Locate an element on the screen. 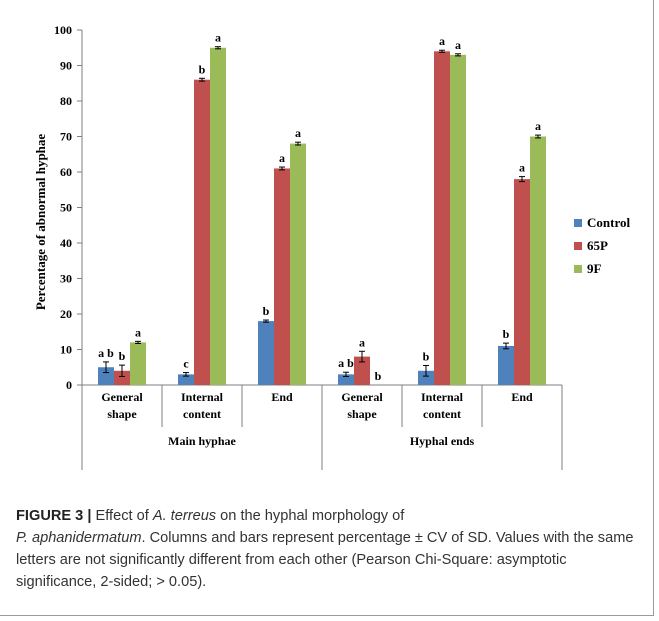 The width and height of the screenshot is (659, 621). caption-text-2: on the hyphal morphology of is located at coordinates (310, 516).